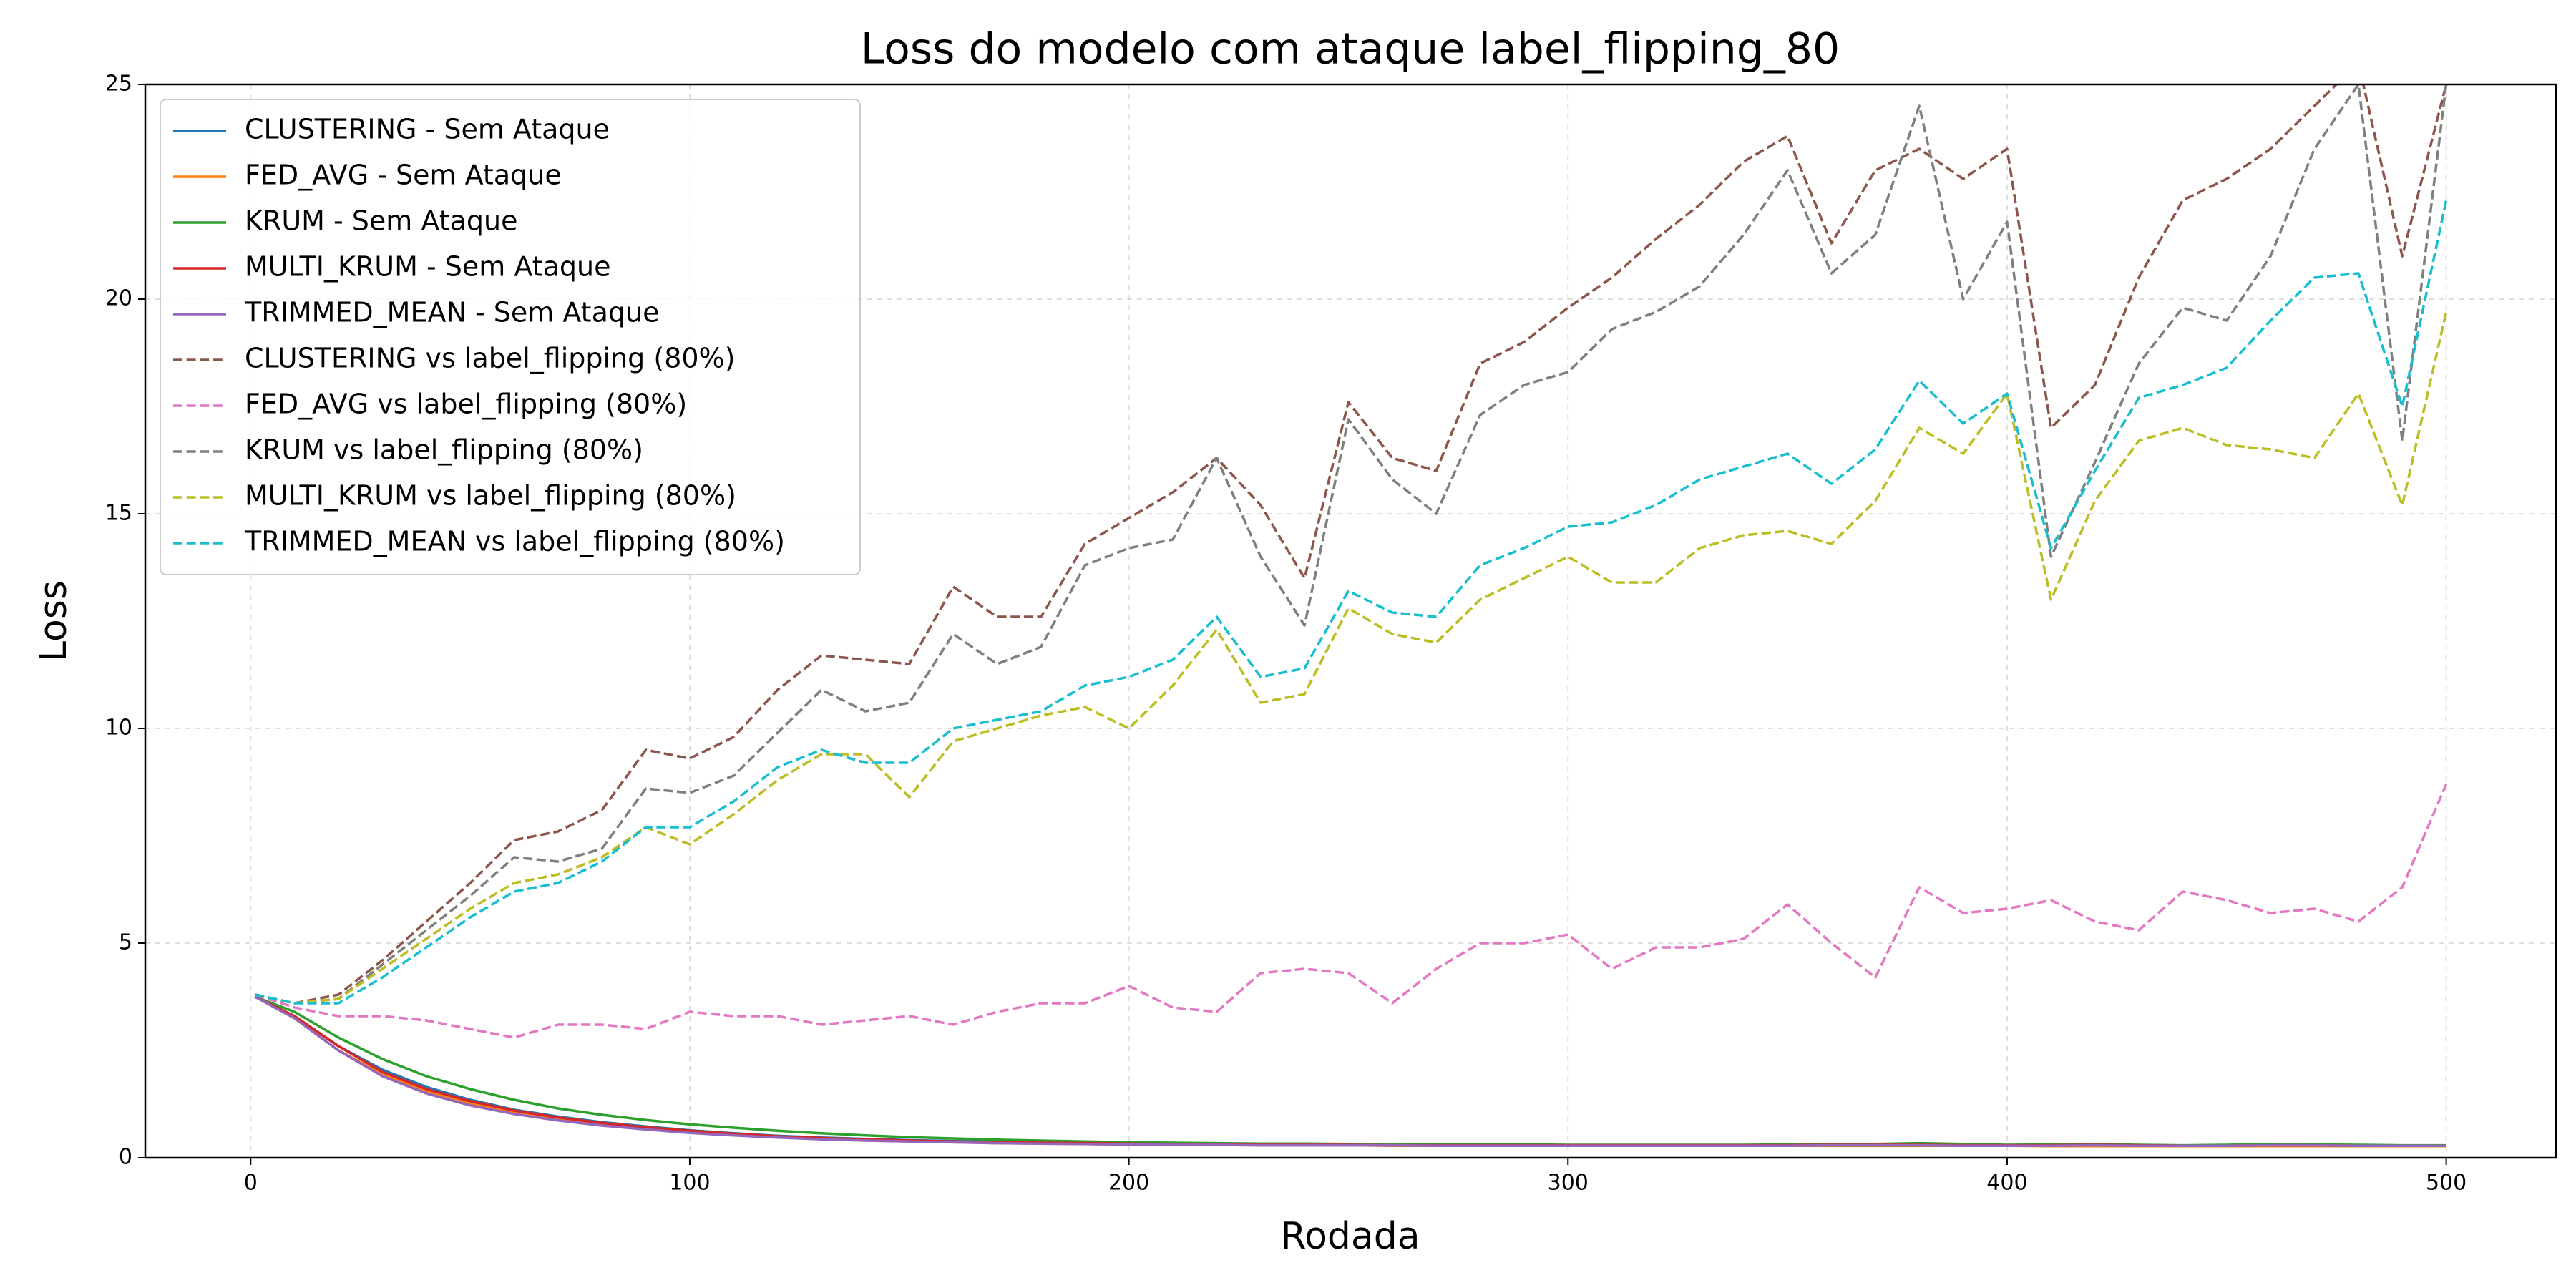 The image size is (2576, 1288). Describe the element at coordinates (1350, 1071) in the screenshot. I see `series-line` at that location.